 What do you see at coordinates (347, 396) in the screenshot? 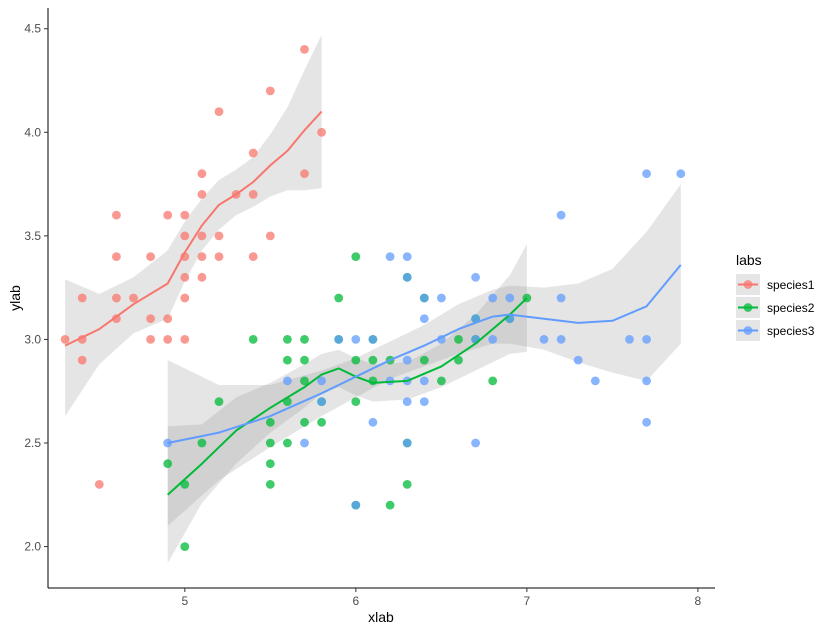
I see `smooth-line-species2` at bounding box center [347, 396].